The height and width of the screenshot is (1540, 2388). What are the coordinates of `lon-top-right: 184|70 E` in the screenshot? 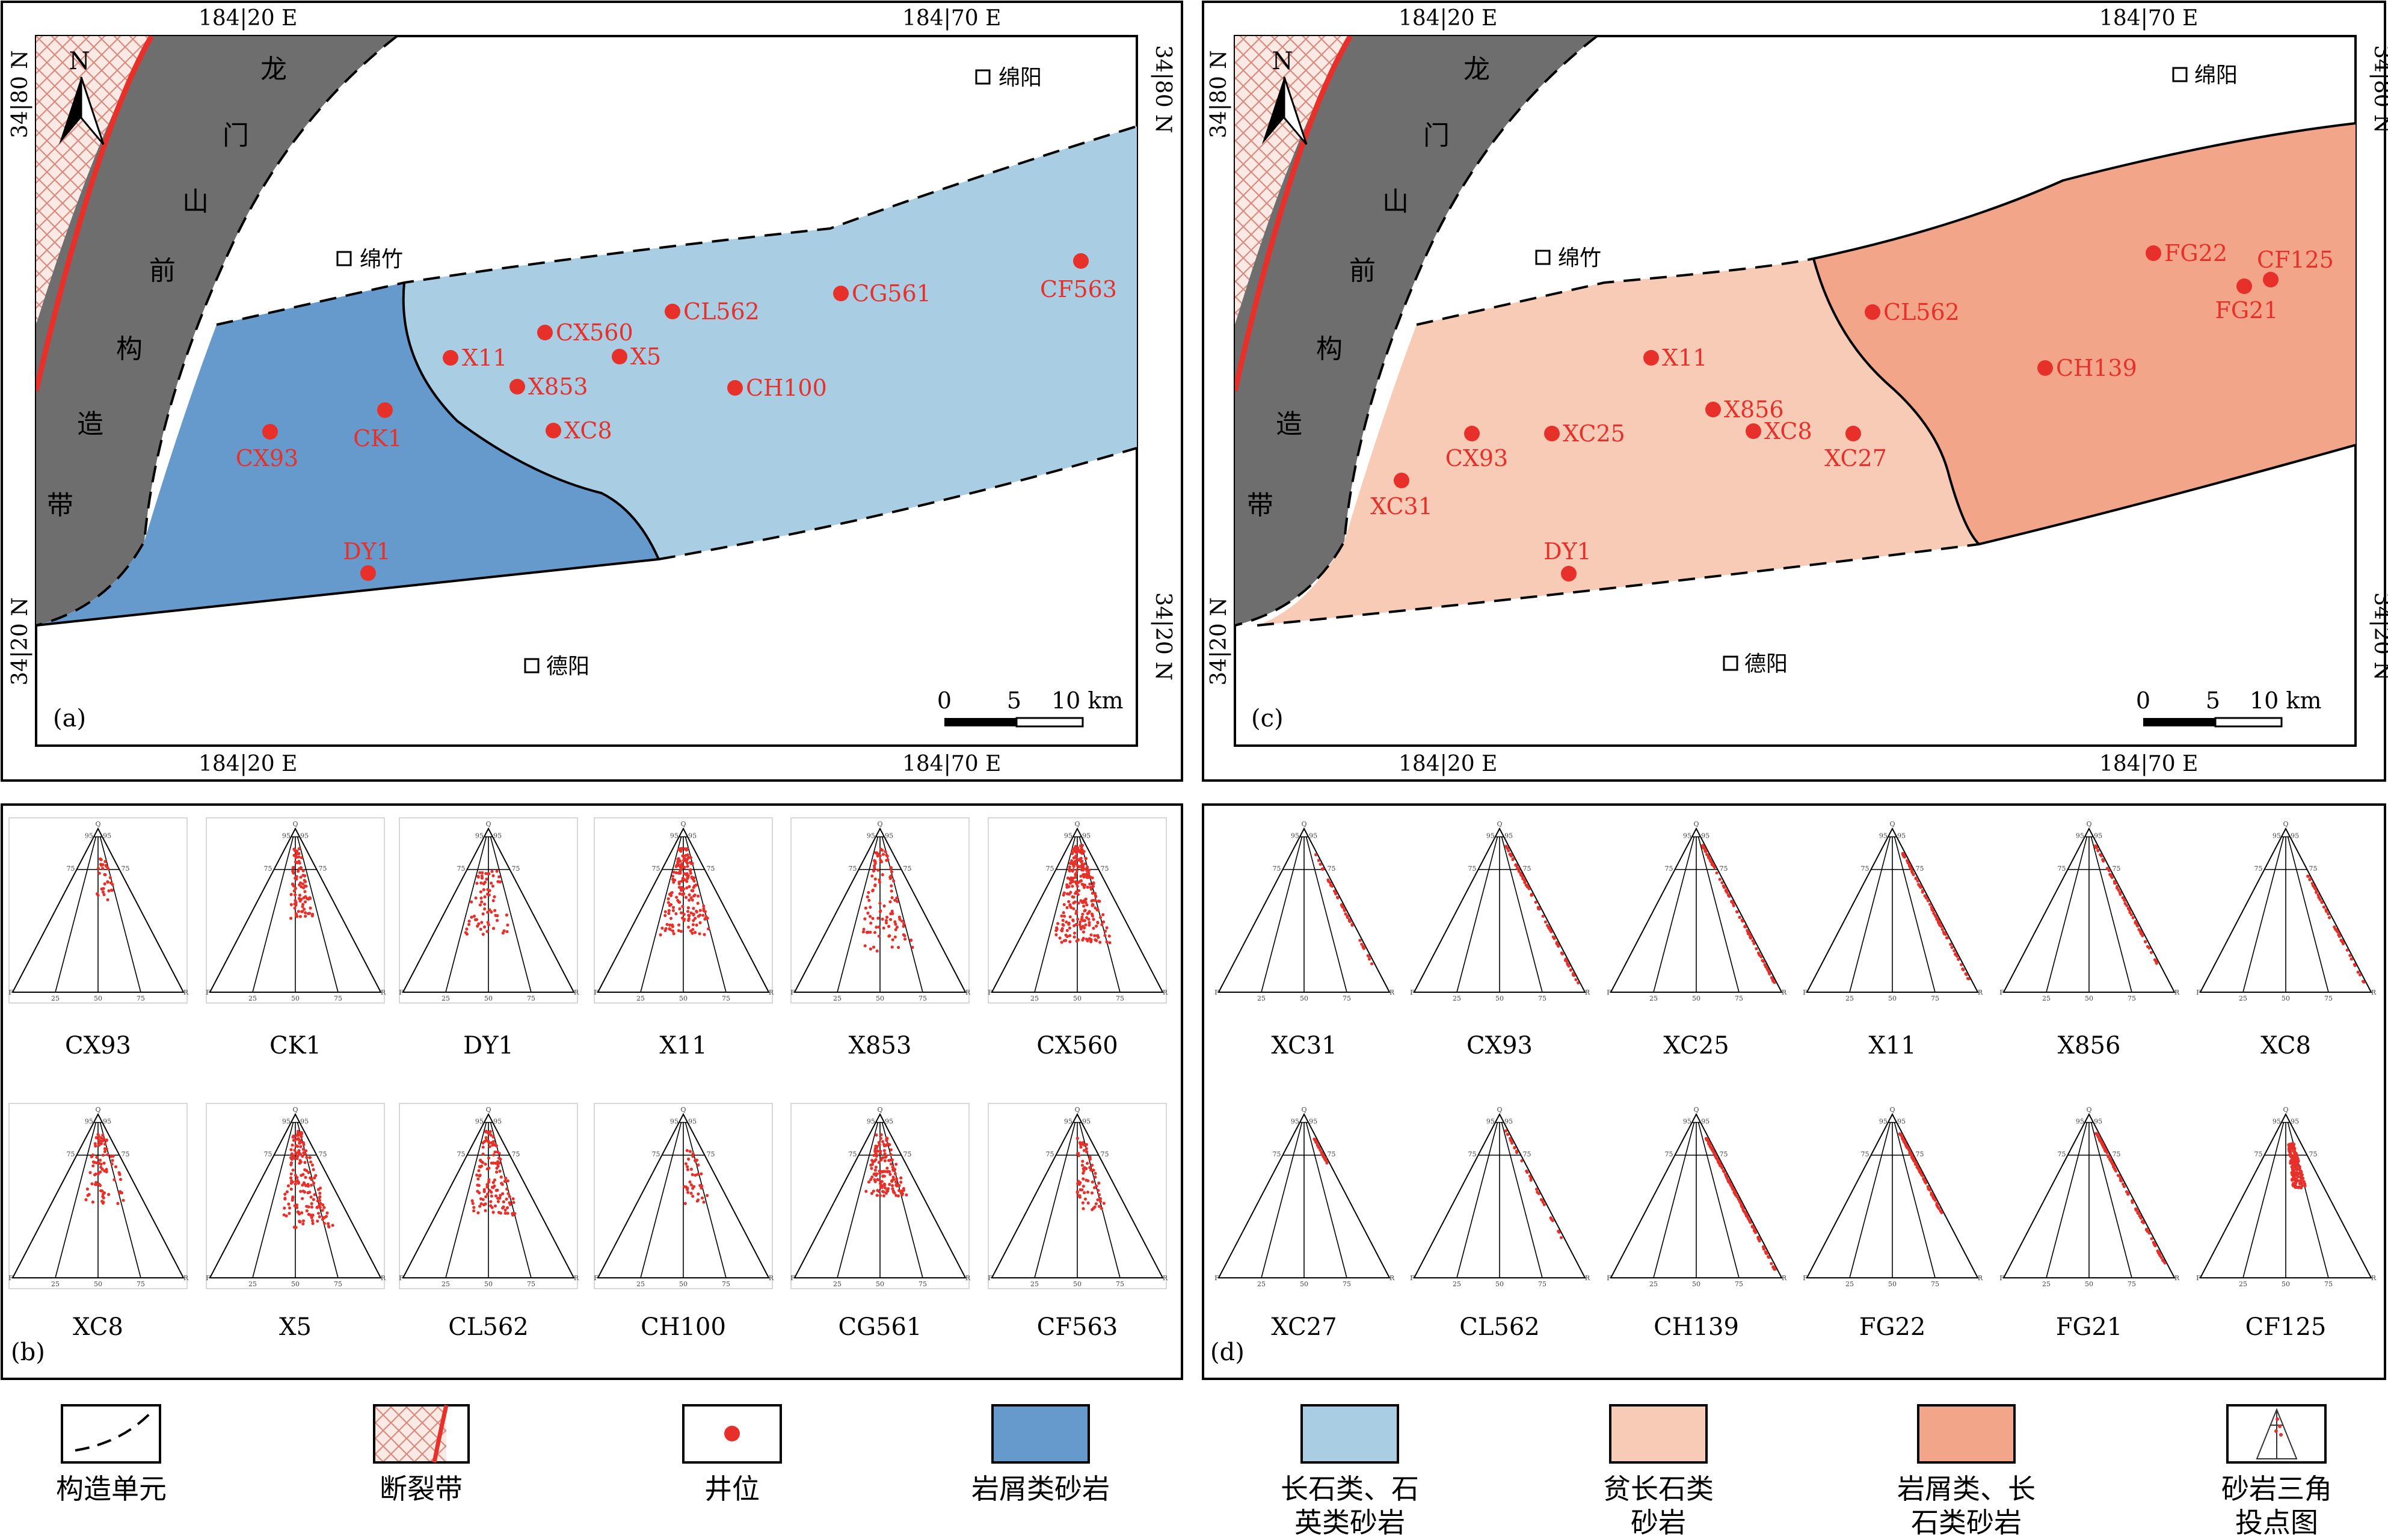 It's located at (951, 18).